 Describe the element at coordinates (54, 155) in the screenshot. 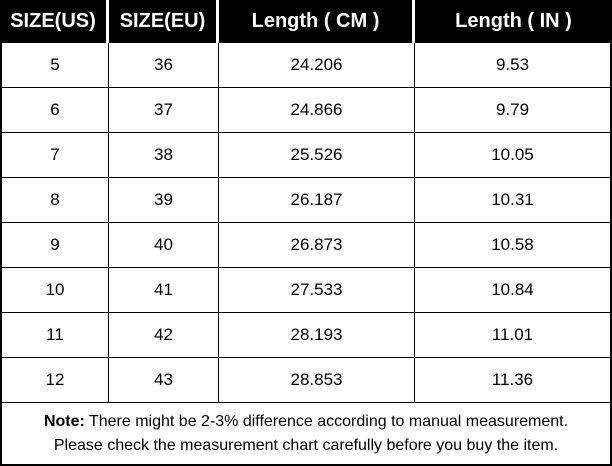

I see `table-cell: 7` at that location.